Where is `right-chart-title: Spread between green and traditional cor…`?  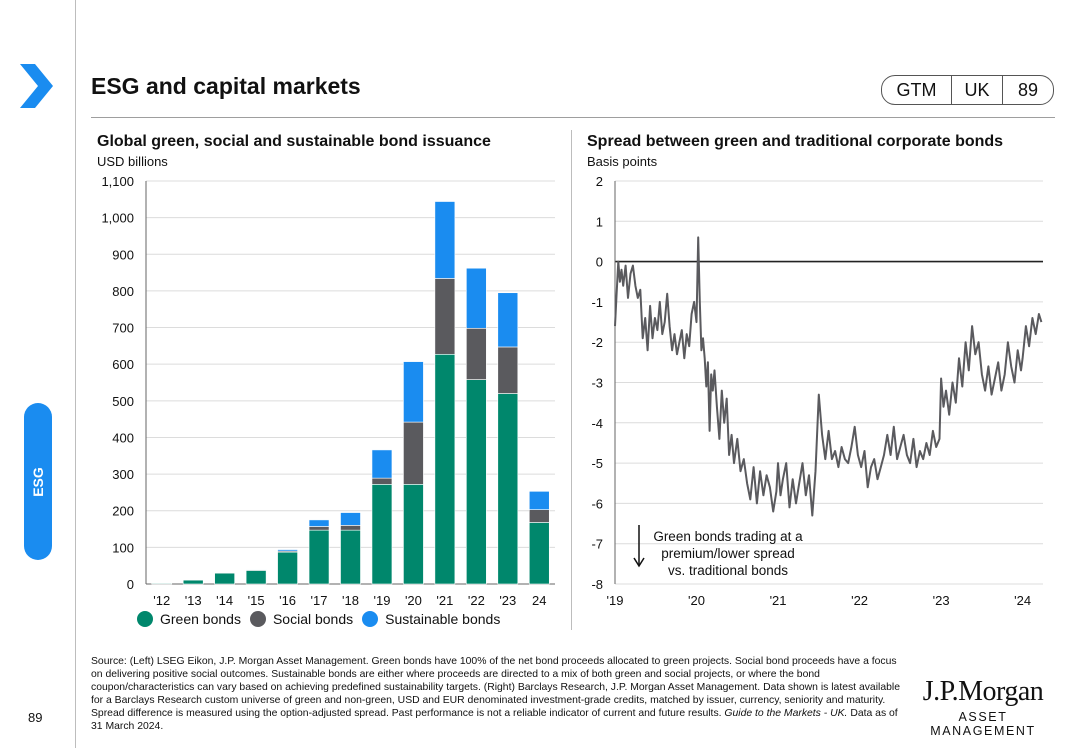
right-chart-title: Spread between green and traditional cor… is located at coordinates (795, 141).